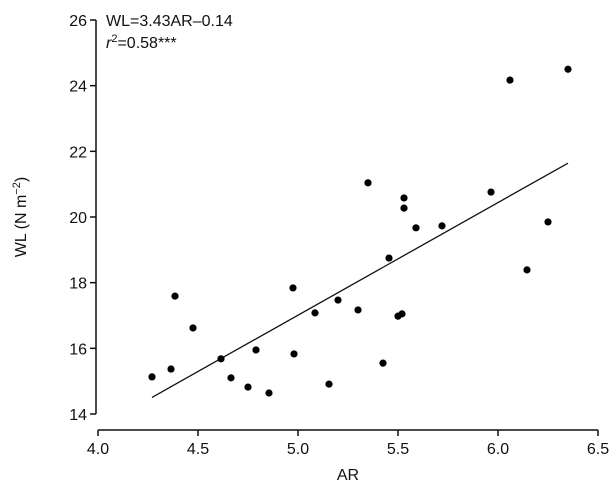 This screenshot has width=611, height=489. What do you see at coordinates (78, 152) in the screenshot?
I see `y-tick-label: 22` at bounding box center [78, 152].